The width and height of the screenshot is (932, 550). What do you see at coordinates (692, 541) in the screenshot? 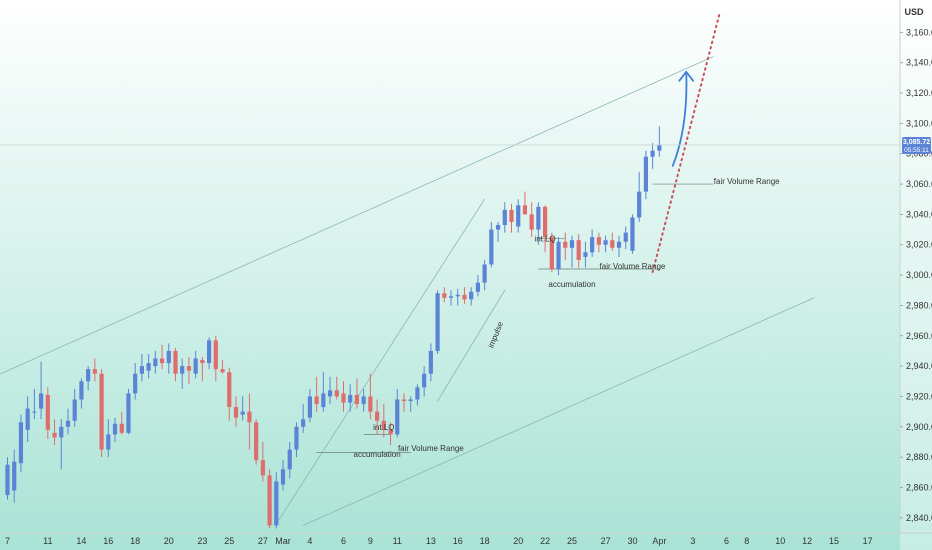
I see `x-tick-label: 3` at bounding box center [692, 541].